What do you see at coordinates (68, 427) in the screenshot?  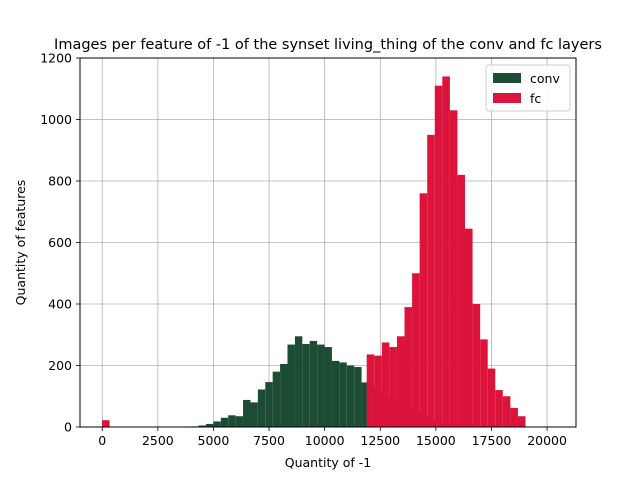 I see `y-tick-label: 0` at bounding box center [68, 427].